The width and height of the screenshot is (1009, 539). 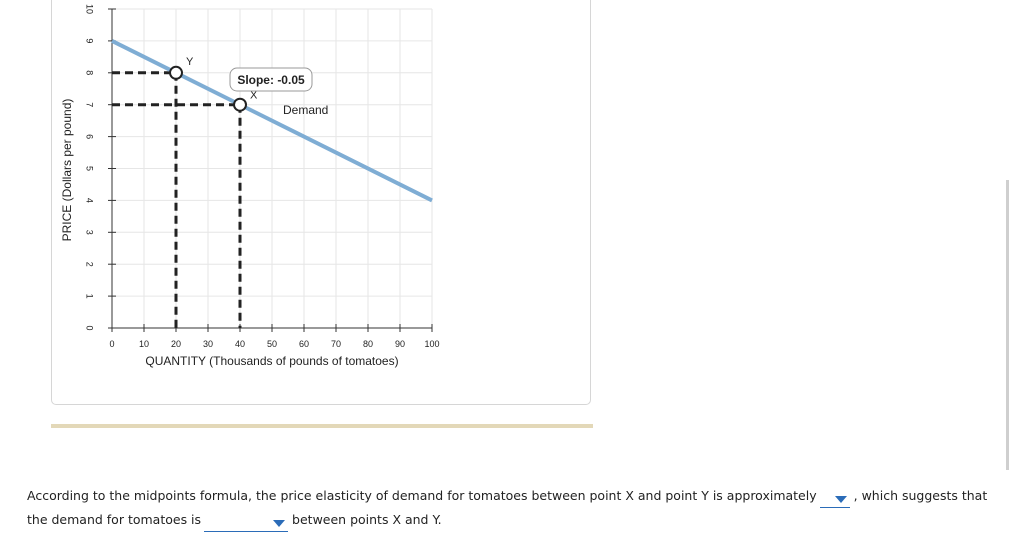 What do you see at coordinates (176, 72) in the screenshot?
I see `point-Y` at bounding box center [176, 72].